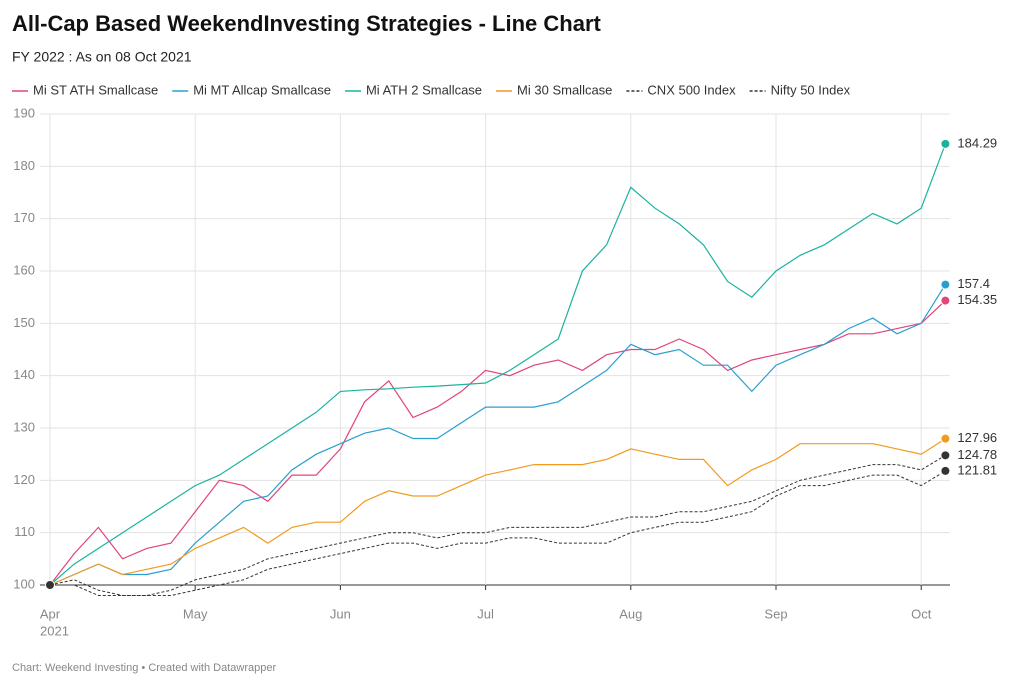  What do you see at coordinates (977, 299) in the screenshot?
I see `end-label: 154.35` at bounding box center [977, 299].